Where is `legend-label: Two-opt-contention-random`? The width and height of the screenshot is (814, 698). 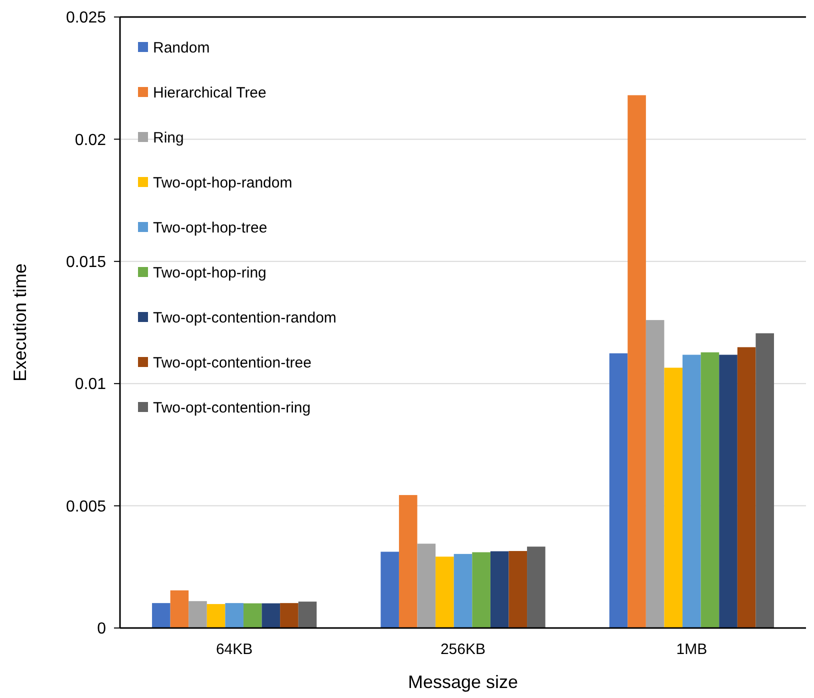 legend-label: Two-opt-contention-random is located at coordinates (244, 317).